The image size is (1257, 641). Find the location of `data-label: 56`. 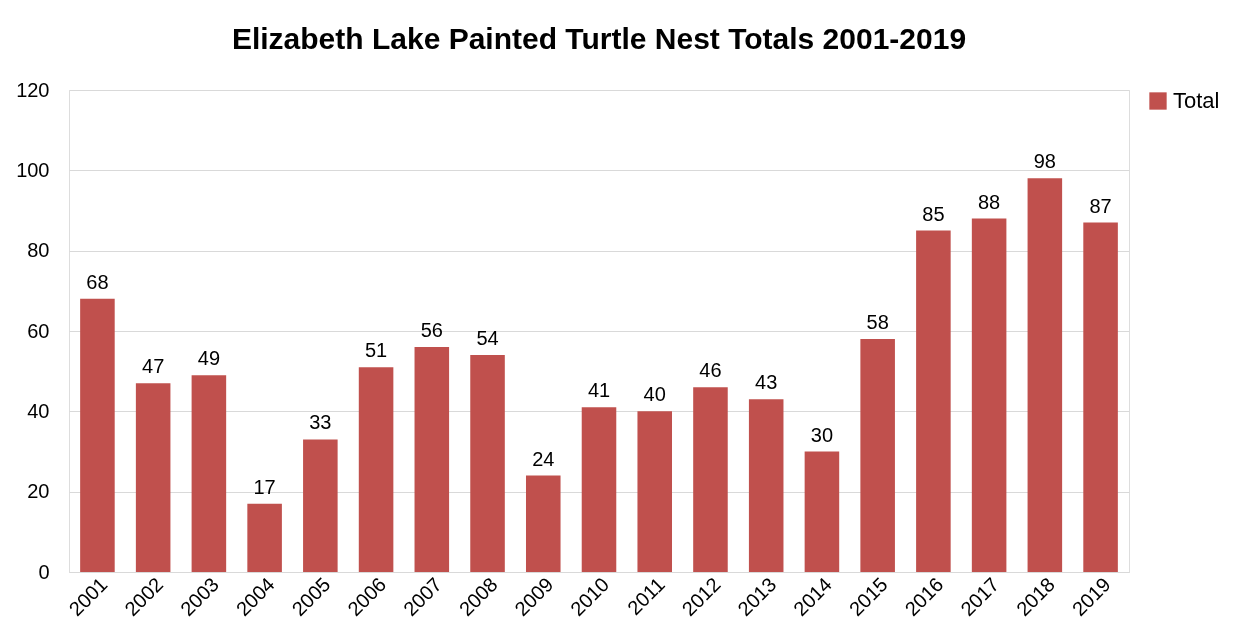

data-label: 56 is located at coordinates (431, 330).